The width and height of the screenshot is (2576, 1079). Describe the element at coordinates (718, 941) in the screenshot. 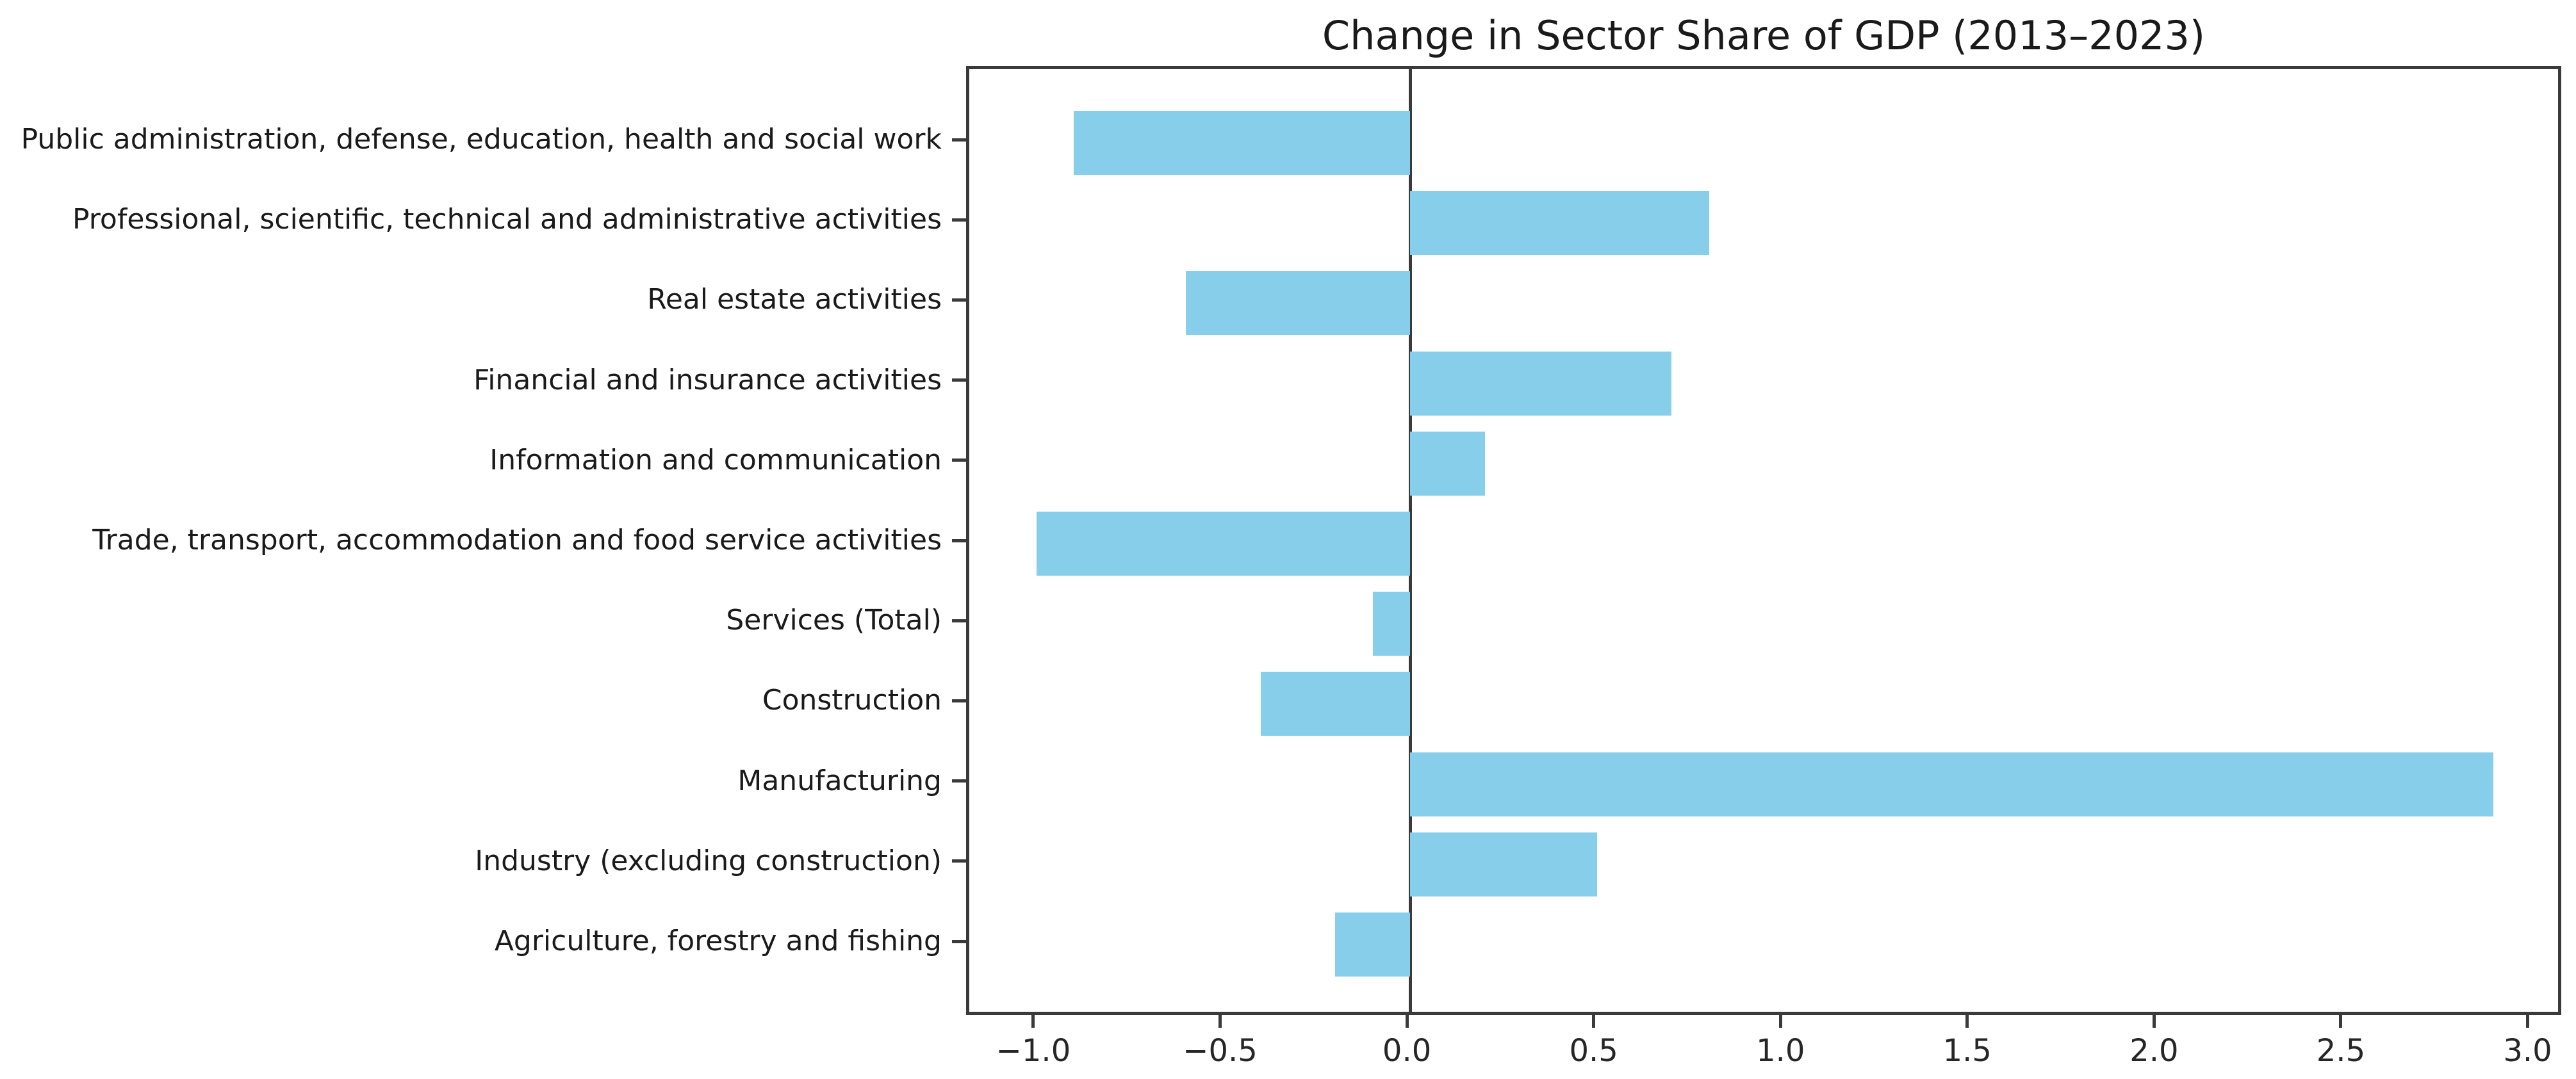

I see `y-axis-label: Agriculture, forestry and fishing` at that location.